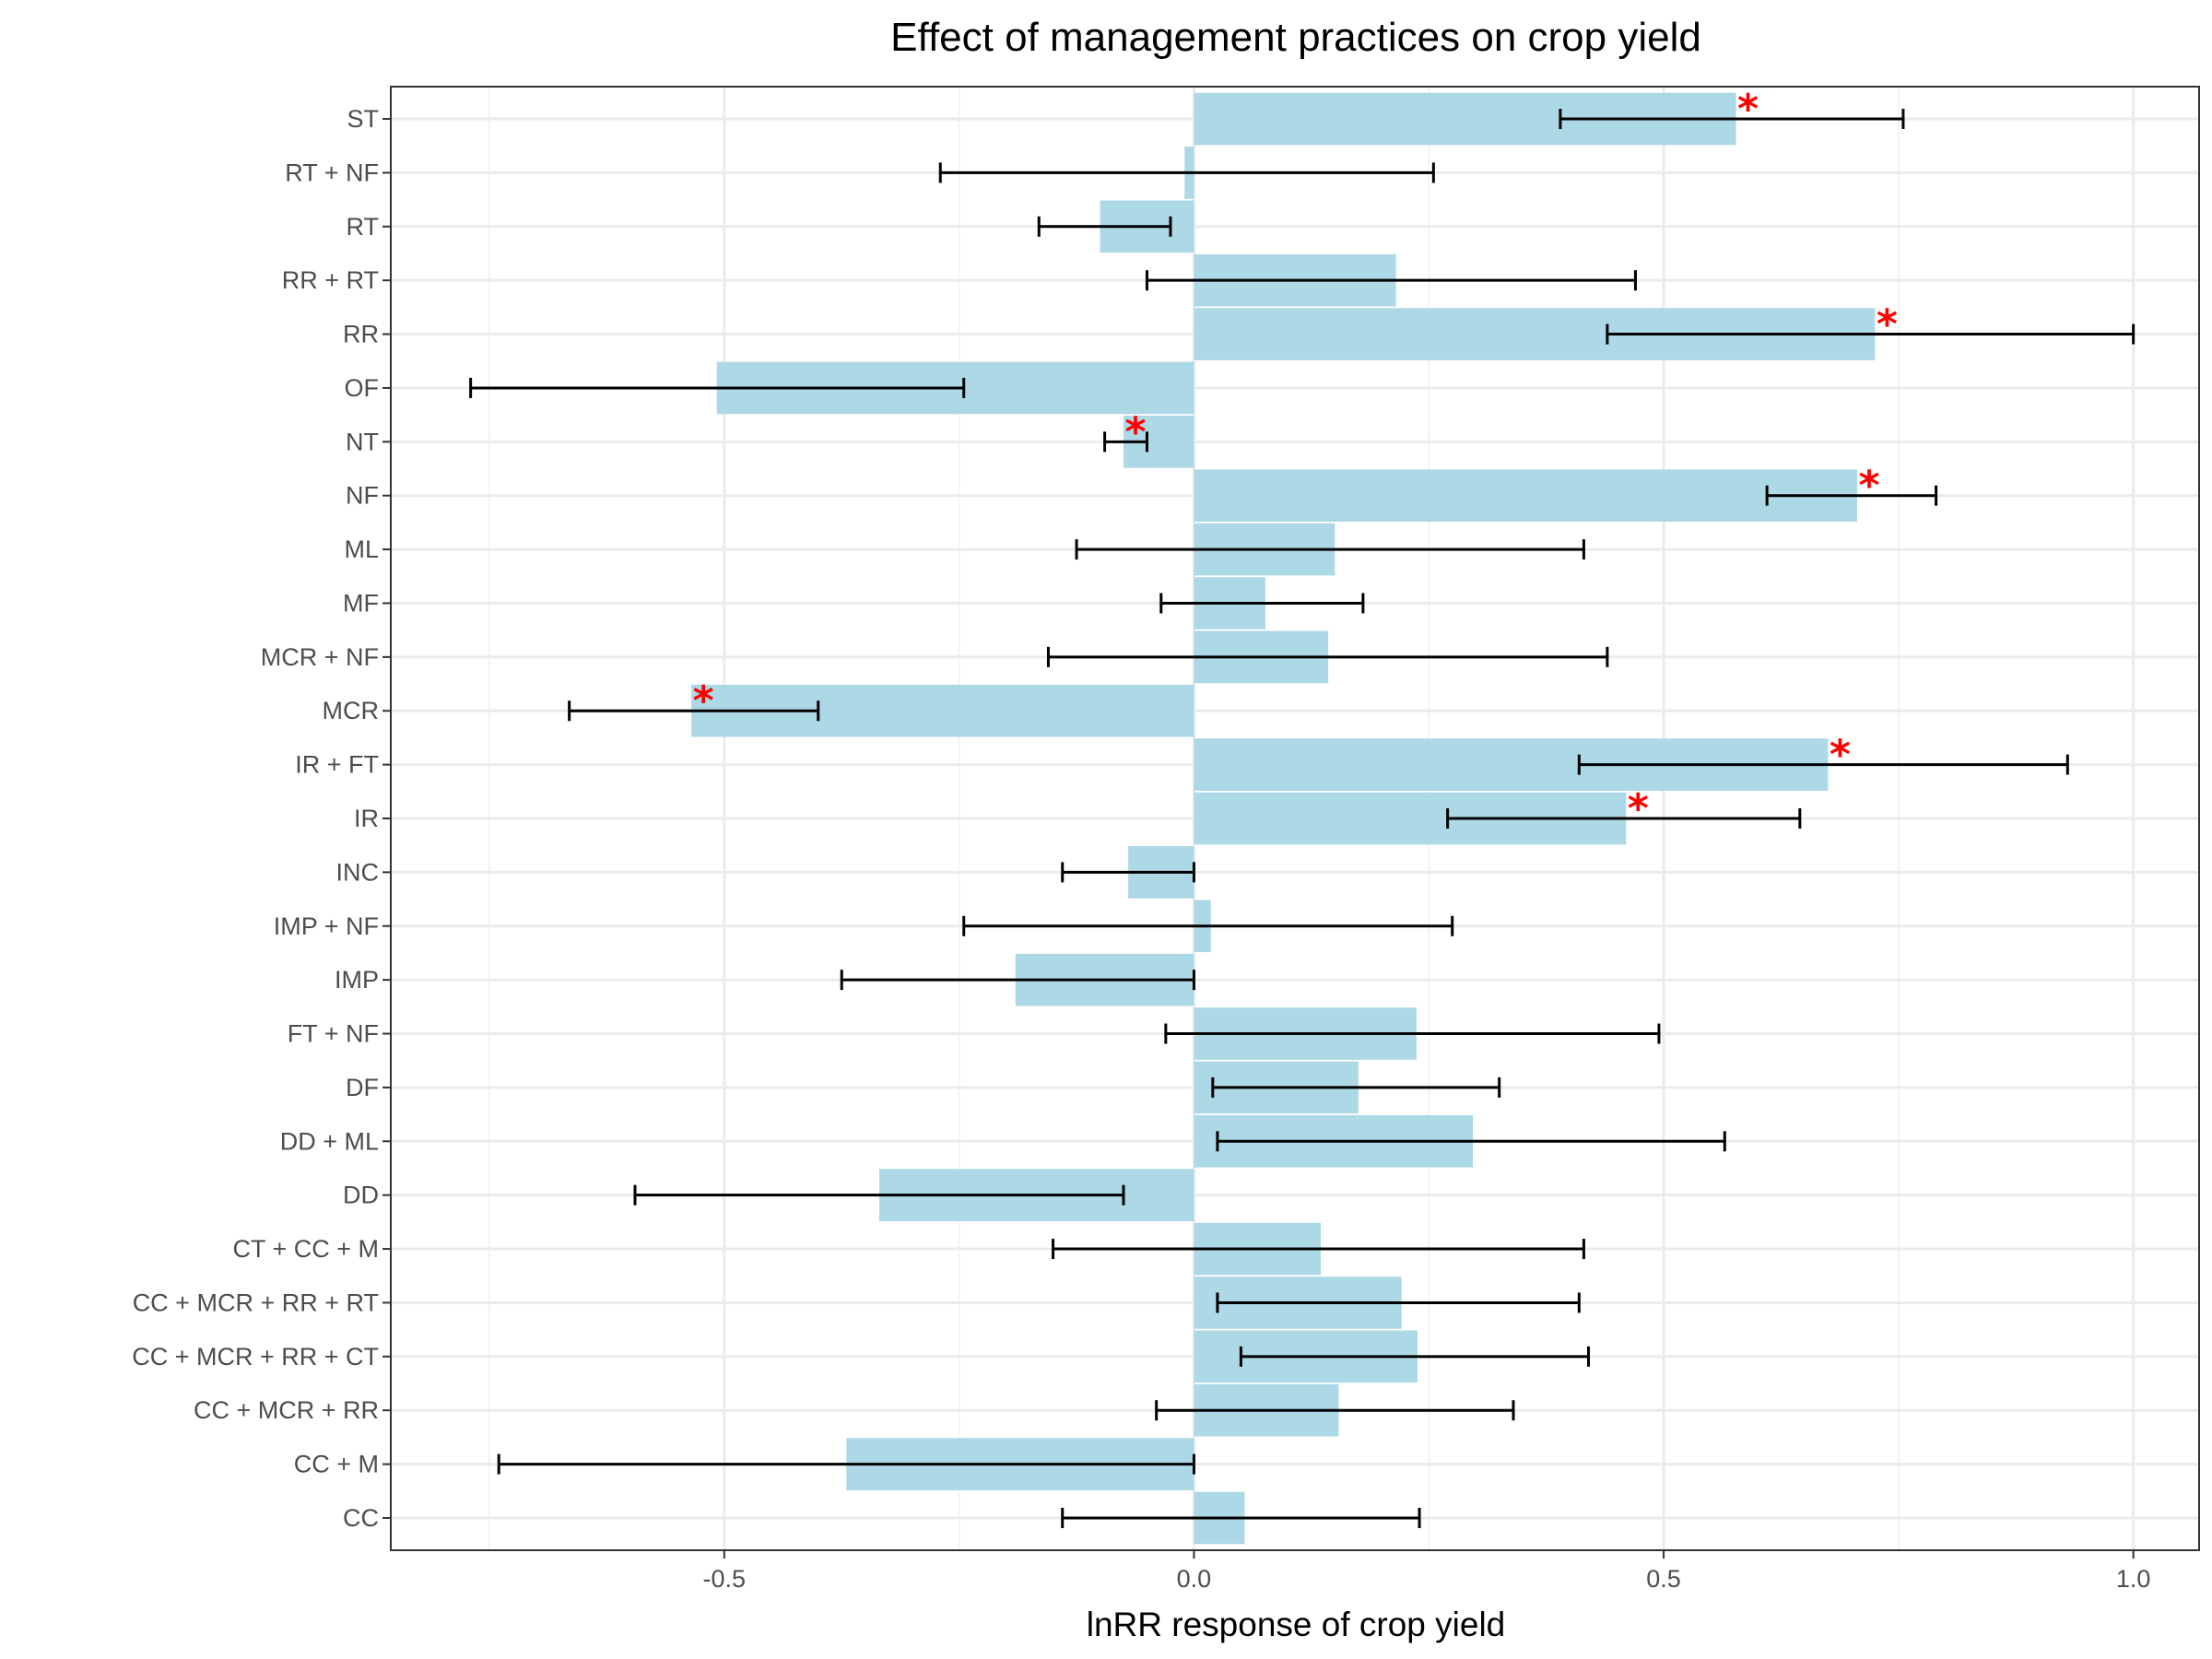  Describe the element at coordinates (362, 227) in the screenshot. I see `y-tick-label: RT` at that location.